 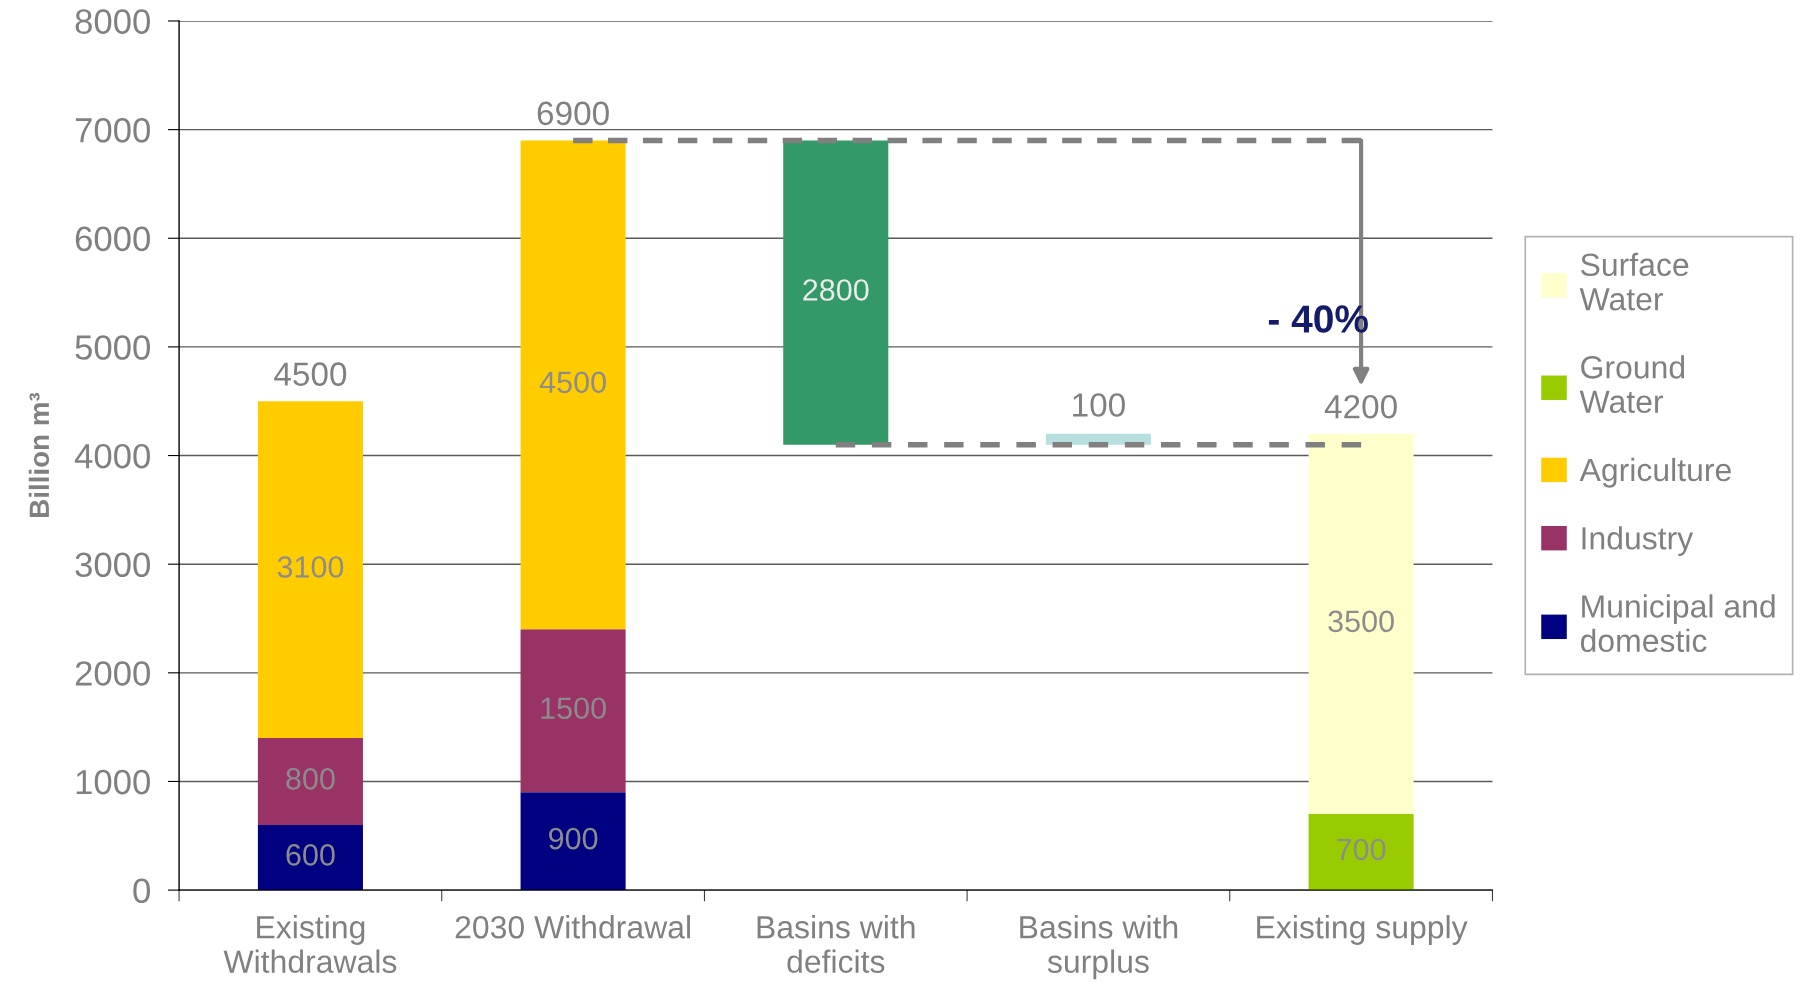 I want to click on legend-label: Industry, so click(x=1638, y=541).